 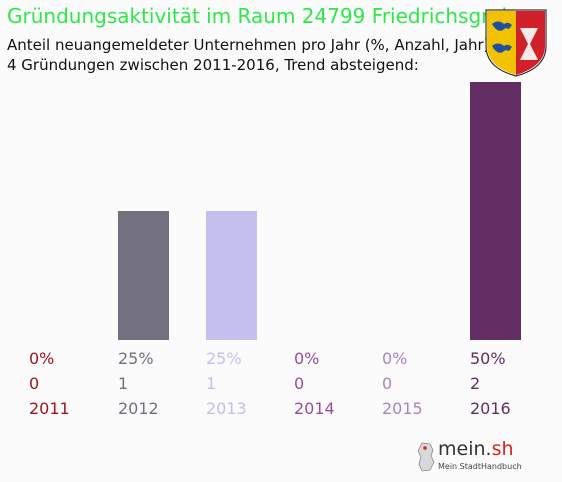 What do you see at coordinates (426, 457) in the screenshot?
I see `germany-map-icon` at bounding box center [426, 457].